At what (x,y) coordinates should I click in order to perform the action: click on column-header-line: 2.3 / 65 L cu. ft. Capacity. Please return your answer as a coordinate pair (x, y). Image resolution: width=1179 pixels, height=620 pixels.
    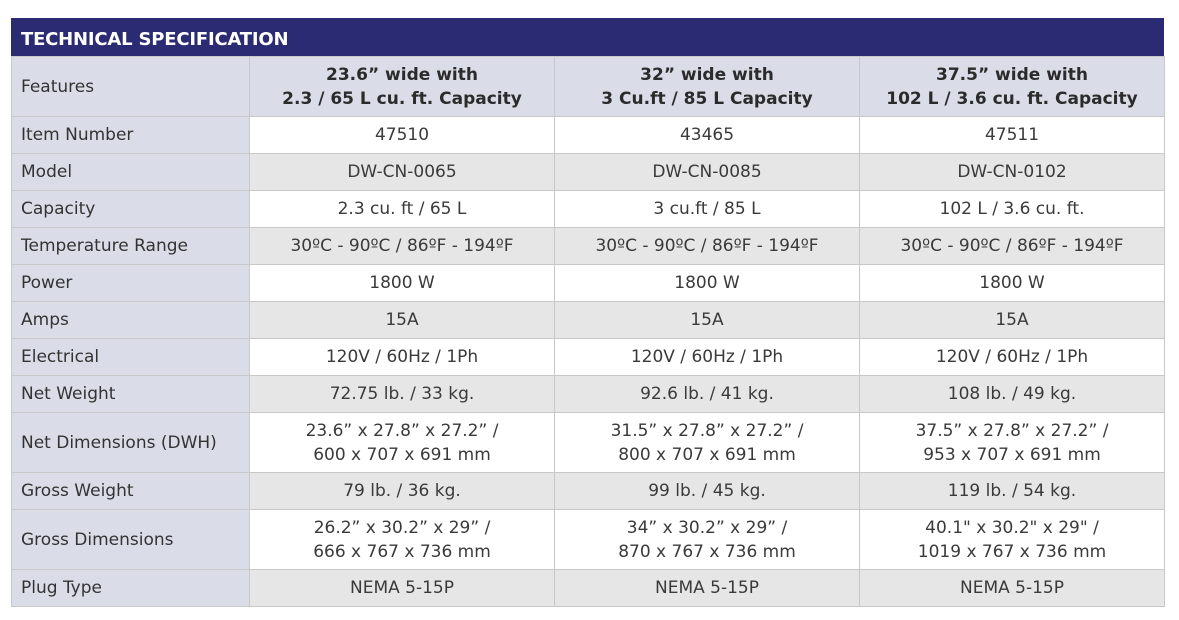
    Looking at the image, I should click on (402, 98).